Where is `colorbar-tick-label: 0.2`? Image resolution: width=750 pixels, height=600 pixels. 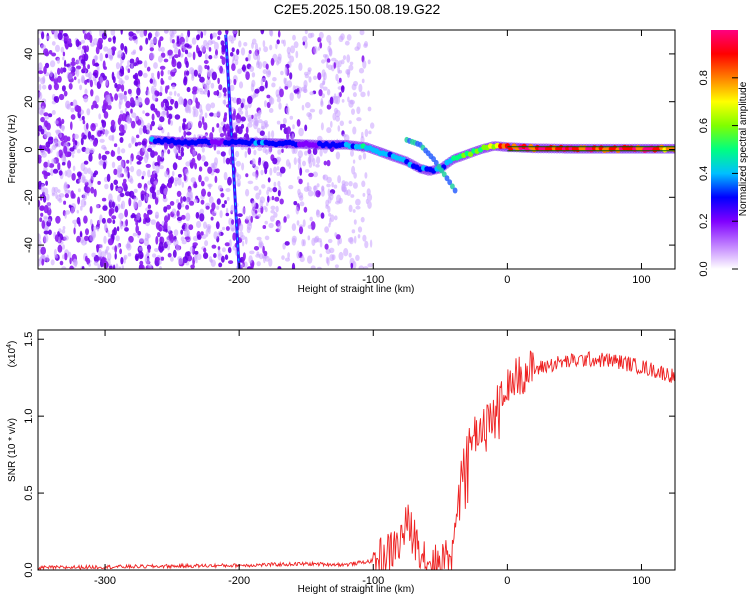 colorbar-tick-label: 0.2 is located at coordinates (704, 221).